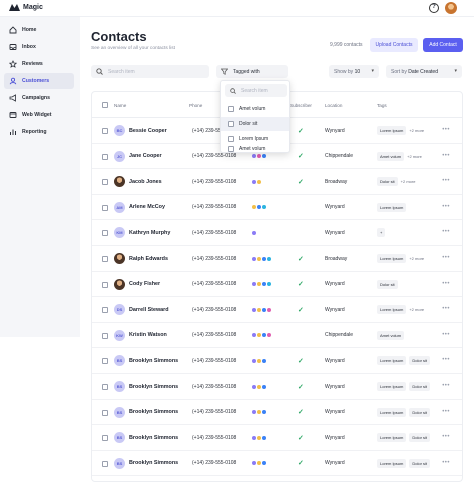  What do you see at coordinates (255, 124) in the screenshot?
I see `dropdown-option: Dolor sit` at bounding box center [255, 124].